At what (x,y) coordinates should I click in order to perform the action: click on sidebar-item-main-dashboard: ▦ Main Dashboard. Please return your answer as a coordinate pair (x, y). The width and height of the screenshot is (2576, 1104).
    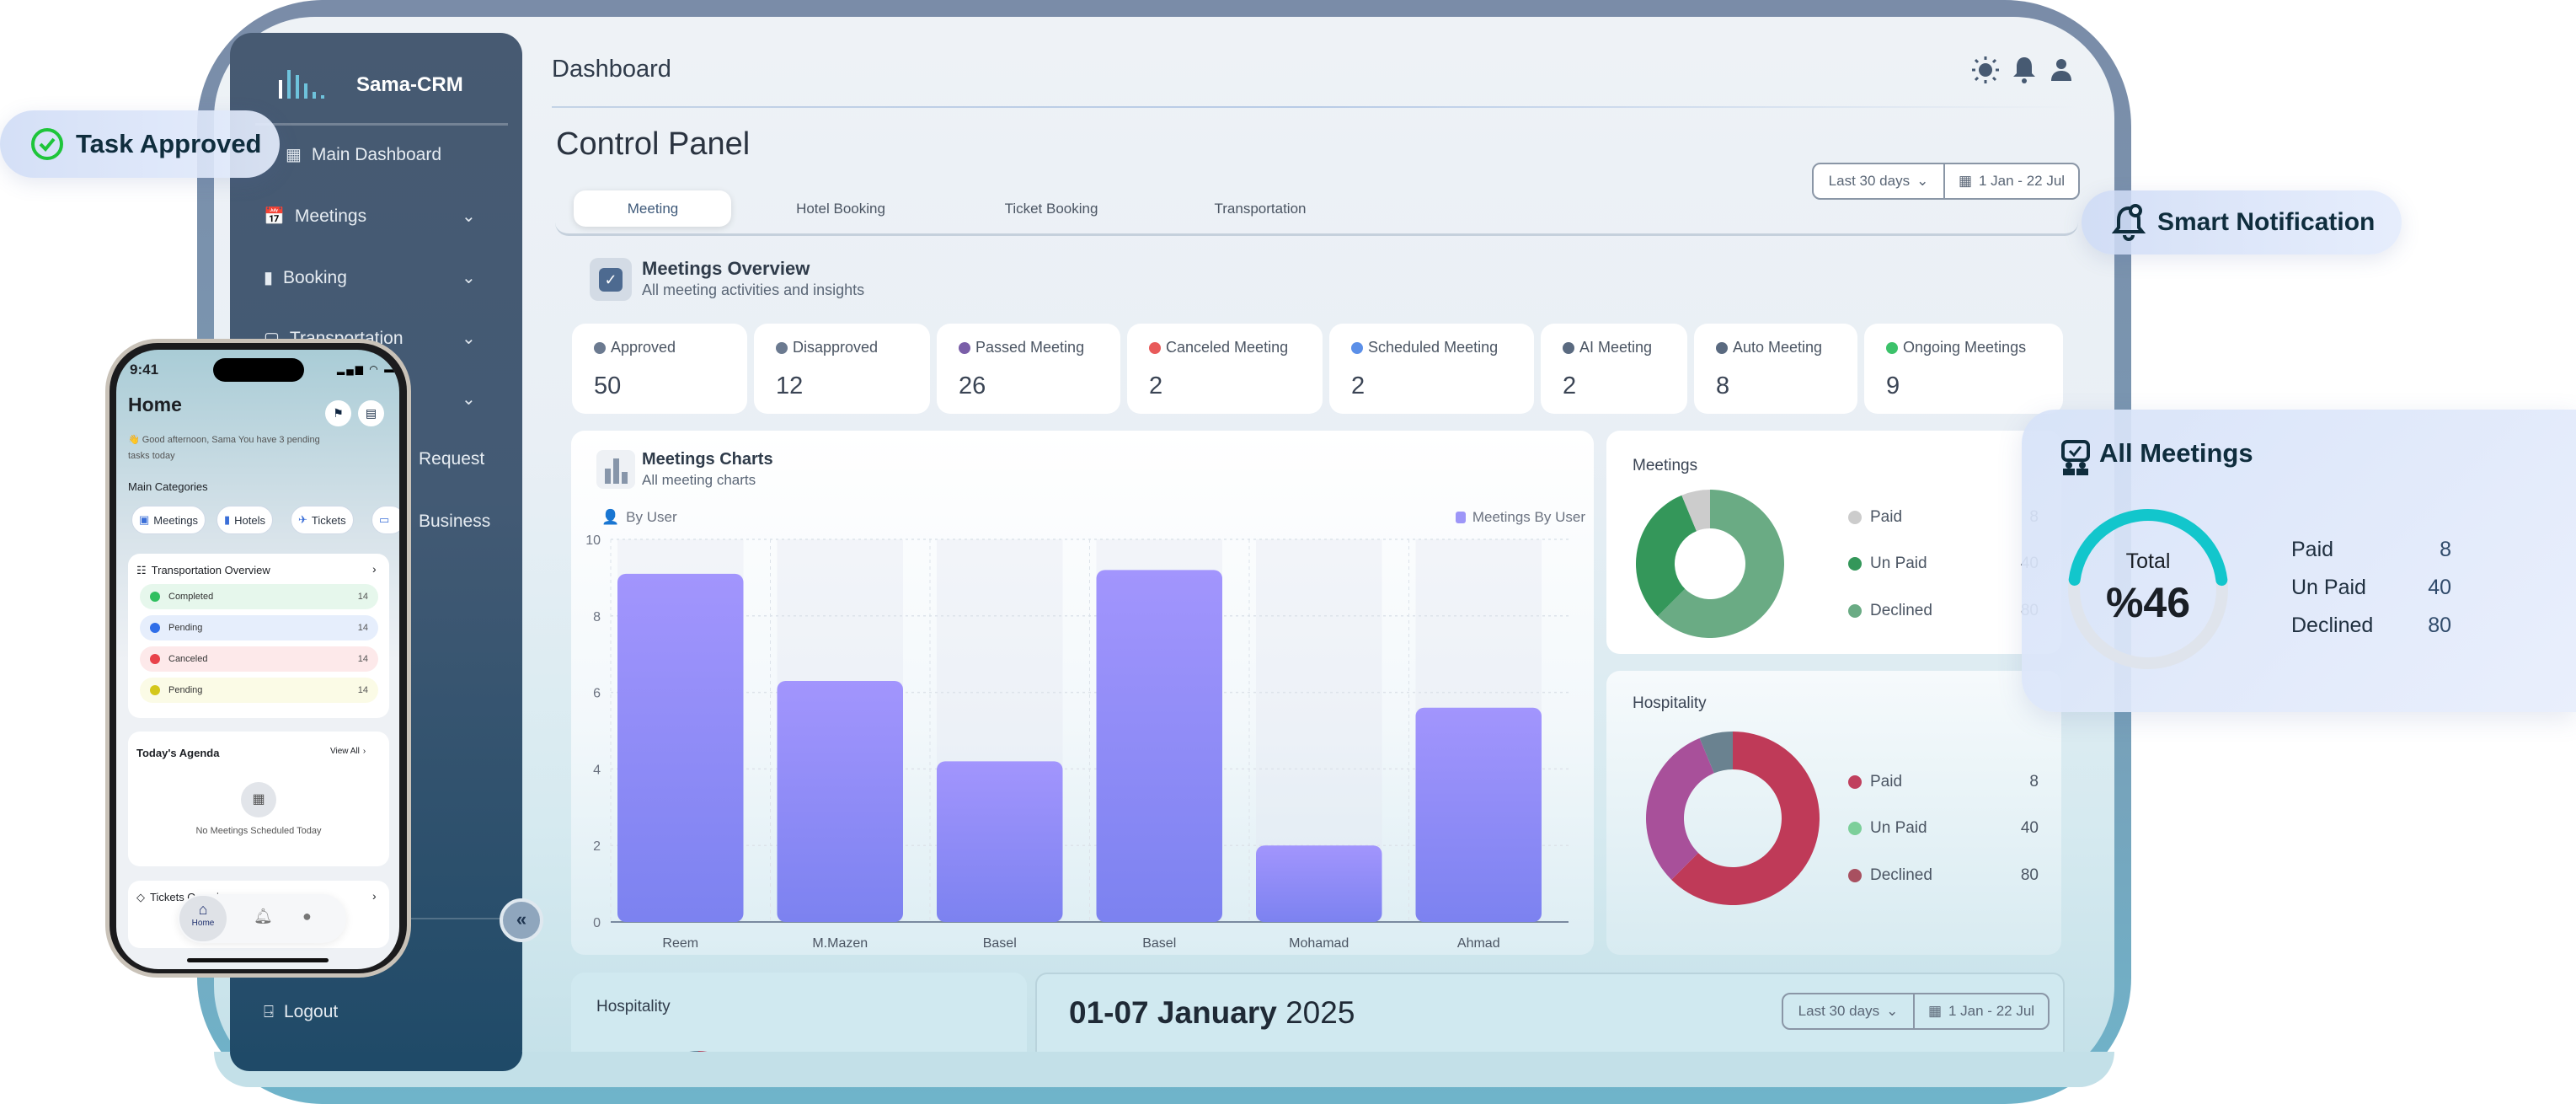
    Looking at the image, I should click on (363, 154).